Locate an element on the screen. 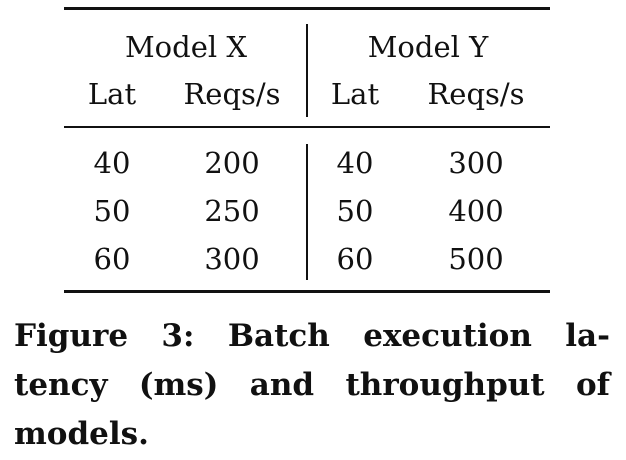 The image size is (626, 460). group-header-model-x: Model X is located at coordinates (186, 47).